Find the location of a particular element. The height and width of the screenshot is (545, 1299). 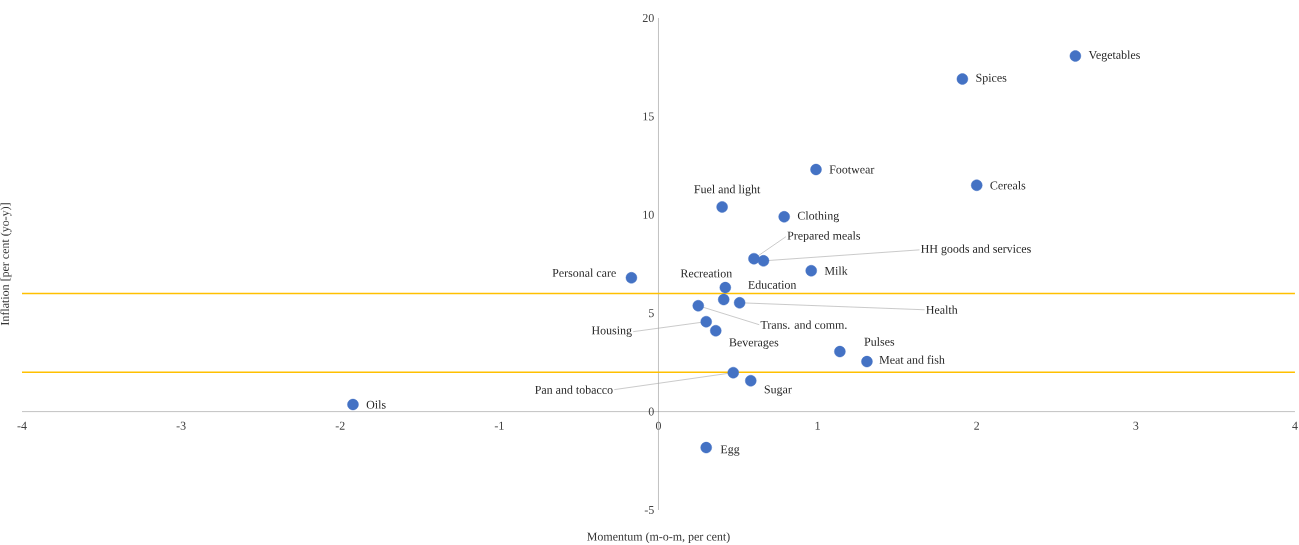

x-tick-label: -4 is located at coordinates (22, 425).